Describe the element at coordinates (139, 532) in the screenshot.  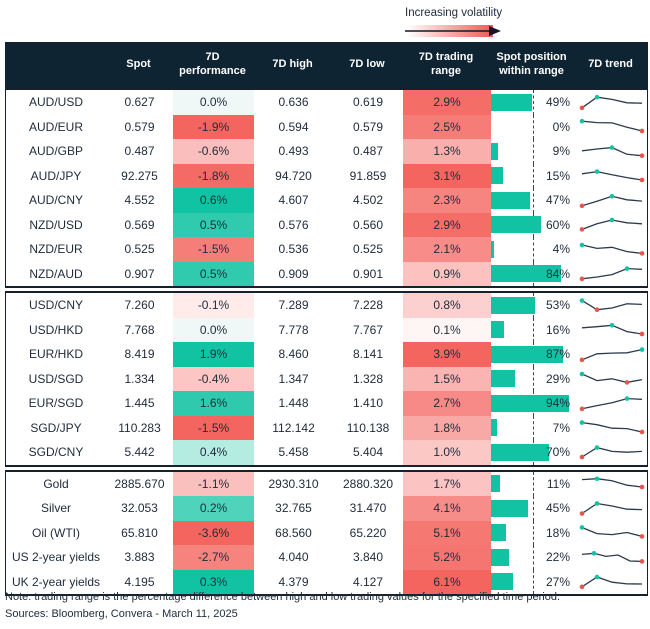
I see `spot-value: 65.810` at that location.